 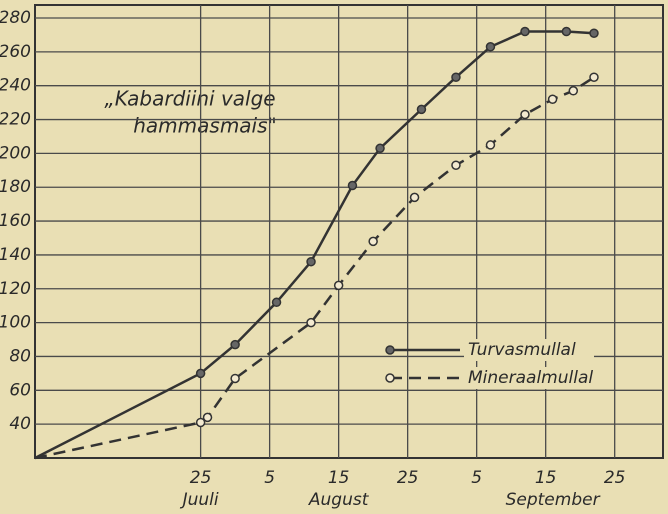 I want to click on month-label: August, so click(x=339, y=500).